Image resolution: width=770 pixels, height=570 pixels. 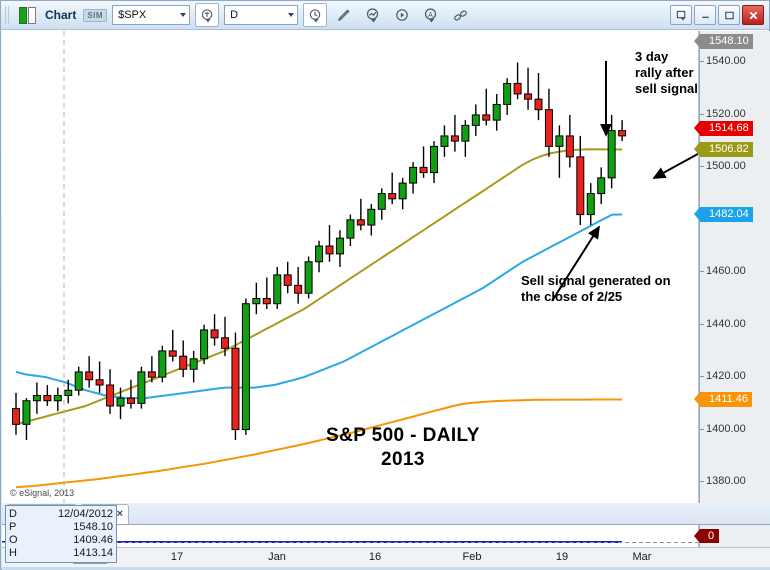 What do you see at coordinates (177, 557) in the screenshot?
I see `date-tick: 17` at bounding box center [177, 557].